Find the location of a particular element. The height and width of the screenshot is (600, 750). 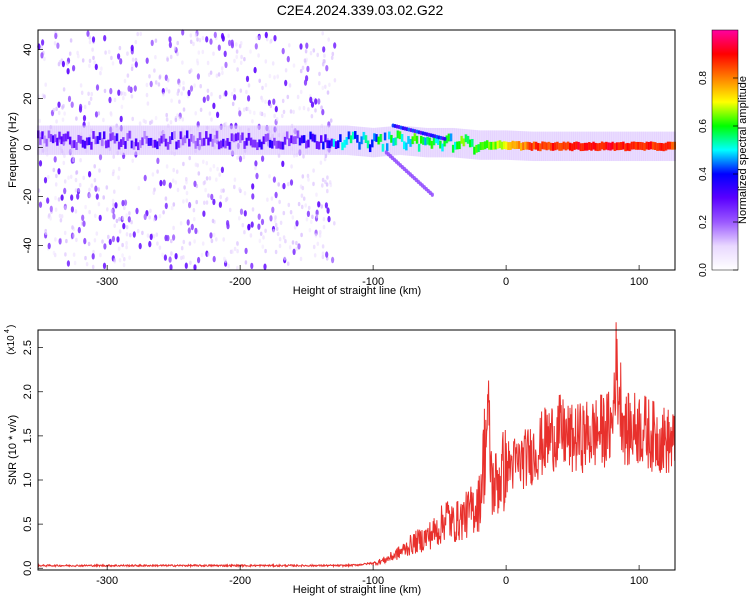

y-tick-label: 2.5 is located at coordinates (28, 347).